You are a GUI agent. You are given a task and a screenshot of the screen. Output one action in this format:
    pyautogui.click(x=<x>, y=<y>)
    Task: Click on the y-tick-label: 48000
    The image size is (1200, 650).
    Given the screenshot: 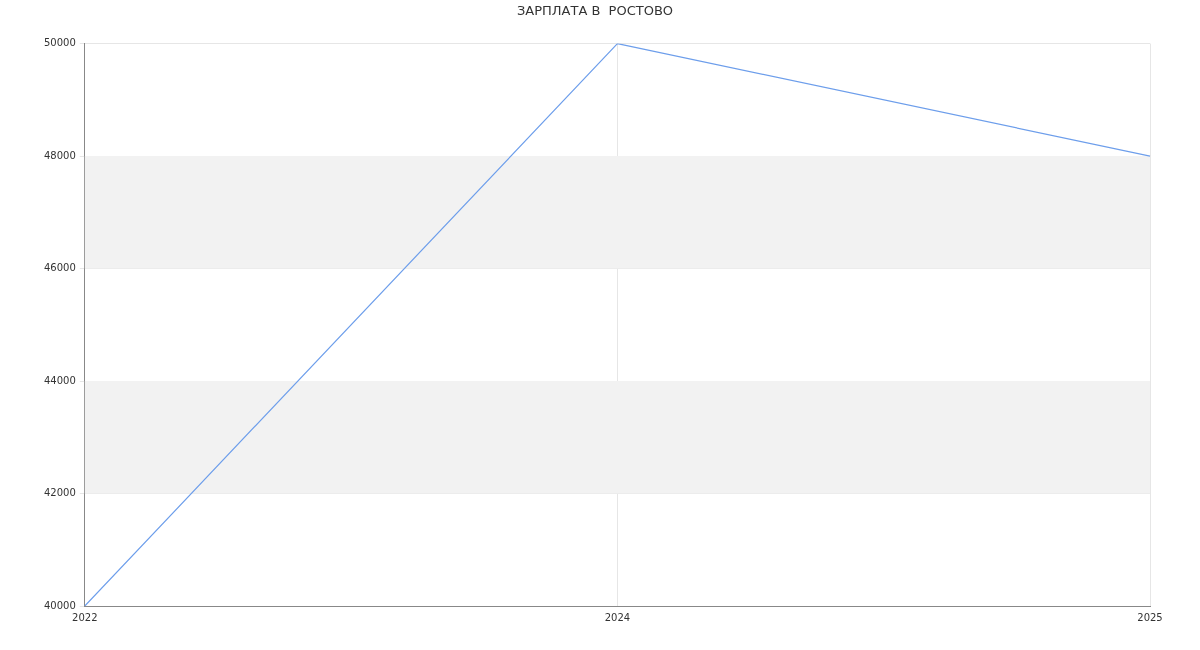 What is the action you would take?
    pyautogui.click(x=60, y=155)
    